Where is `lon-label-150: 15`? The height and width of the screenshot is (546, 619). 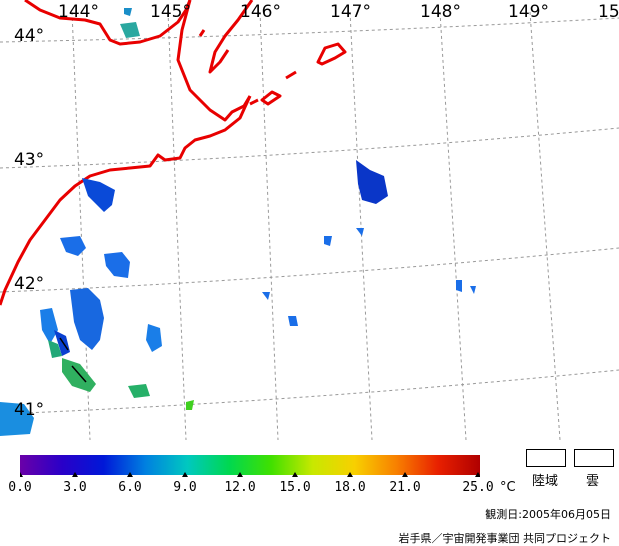
lon-label-150: 15 is located at coordinates (608, 12).